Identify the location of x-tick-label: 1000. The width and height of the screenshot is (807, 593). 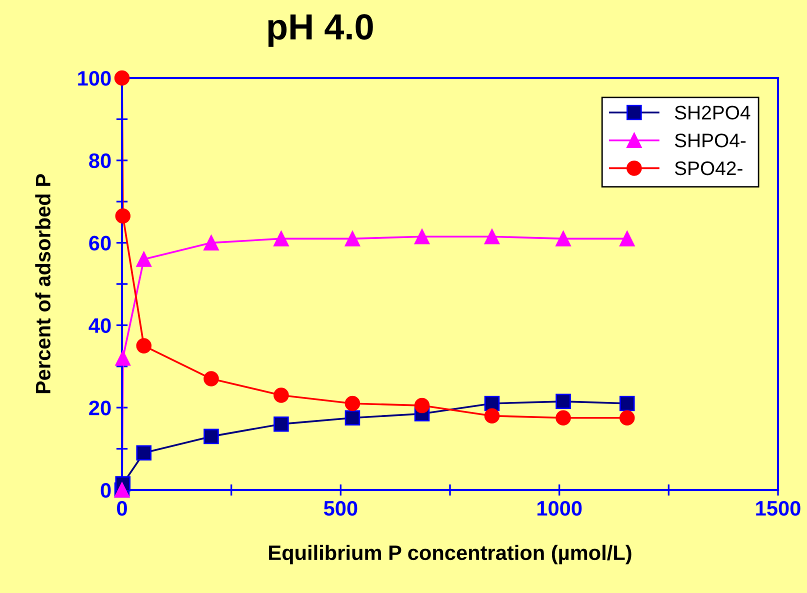
(559, 508).